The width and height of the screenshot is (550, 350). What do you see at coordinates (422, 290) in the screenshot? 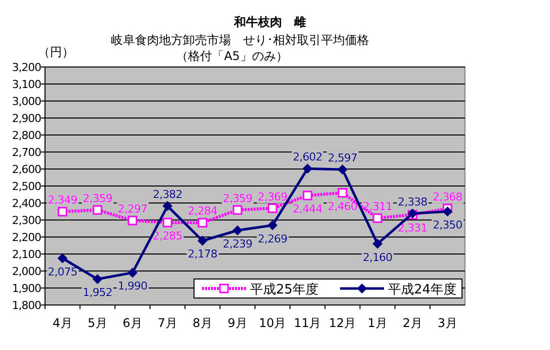
I see `legend-label: 平成24年度` at bounding box center [422, 290].